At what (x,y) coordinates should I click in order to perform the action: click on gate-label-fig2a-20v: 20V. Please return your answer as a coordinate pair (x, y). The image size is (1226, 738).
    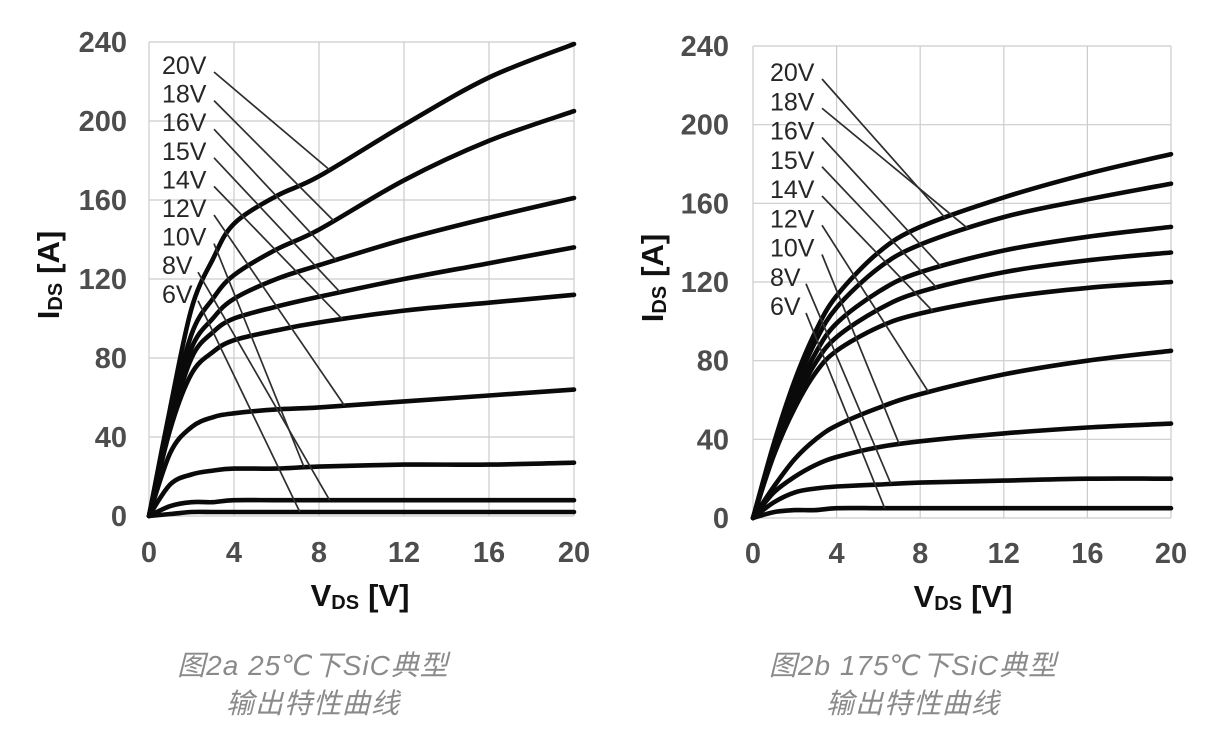
    Looking at the image, I should click on (184, 66).